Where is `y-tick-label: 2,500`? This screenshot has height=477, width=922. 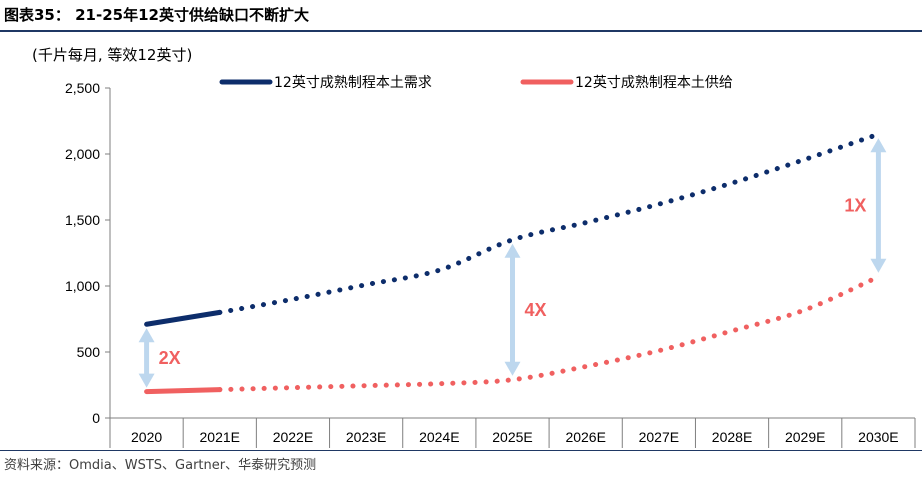
y-tick-label: 2,500 is located at coordinates (82, 88).